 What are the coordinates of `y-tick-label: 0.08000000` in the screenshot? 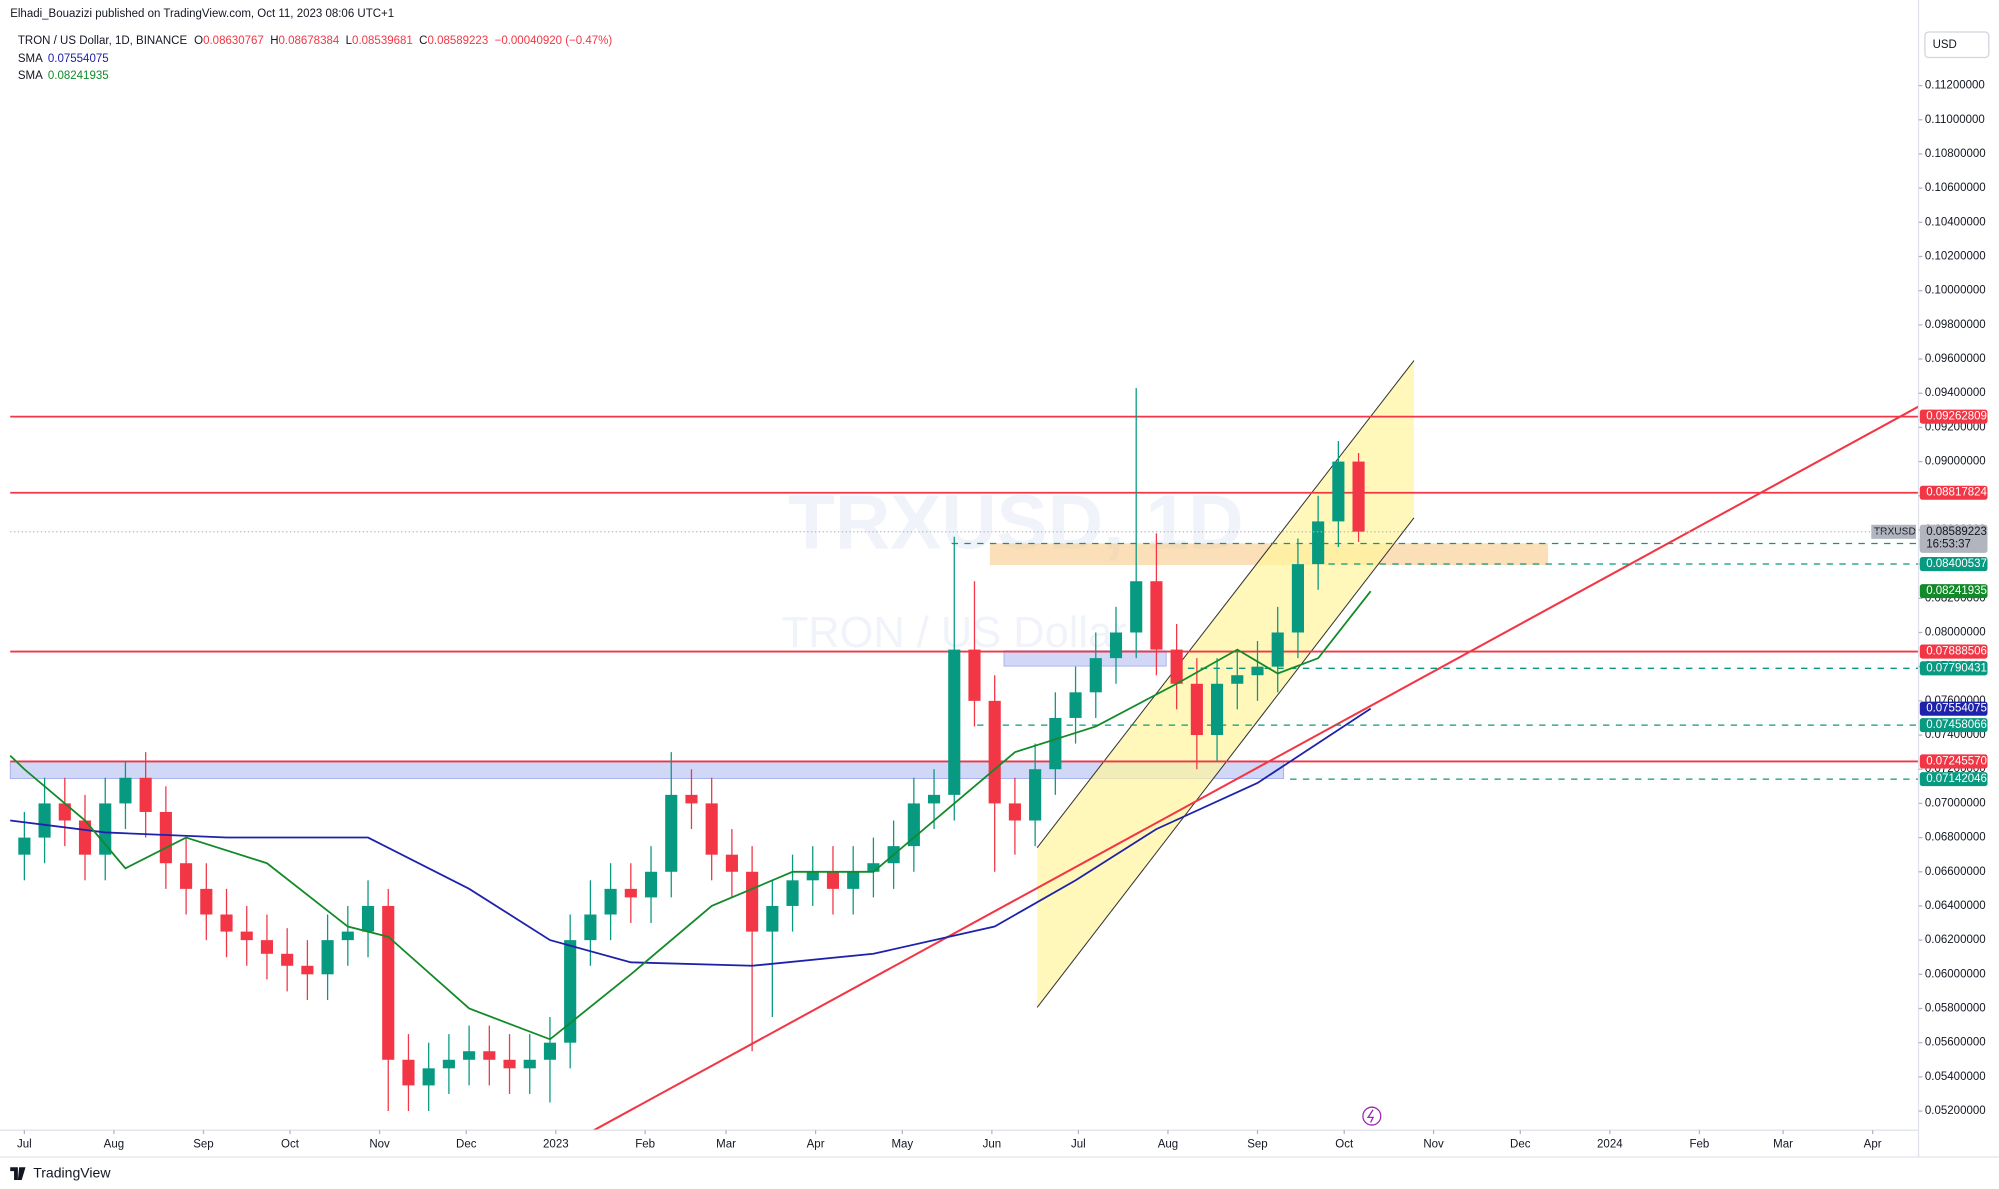 It's located at (1955, 633).